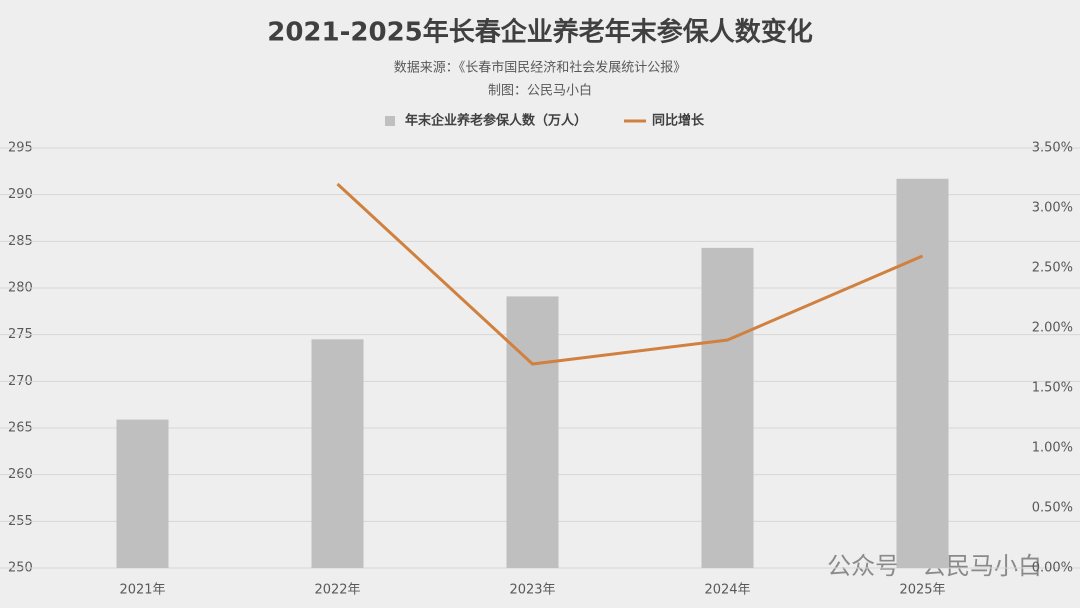 This screenshot has width=1080, height=608. What do you see at coordinates (496, 121) in the screenshot?
I see `legend-label: 年末企业养老参保人数（万人）` at bounding box center [496, 121].